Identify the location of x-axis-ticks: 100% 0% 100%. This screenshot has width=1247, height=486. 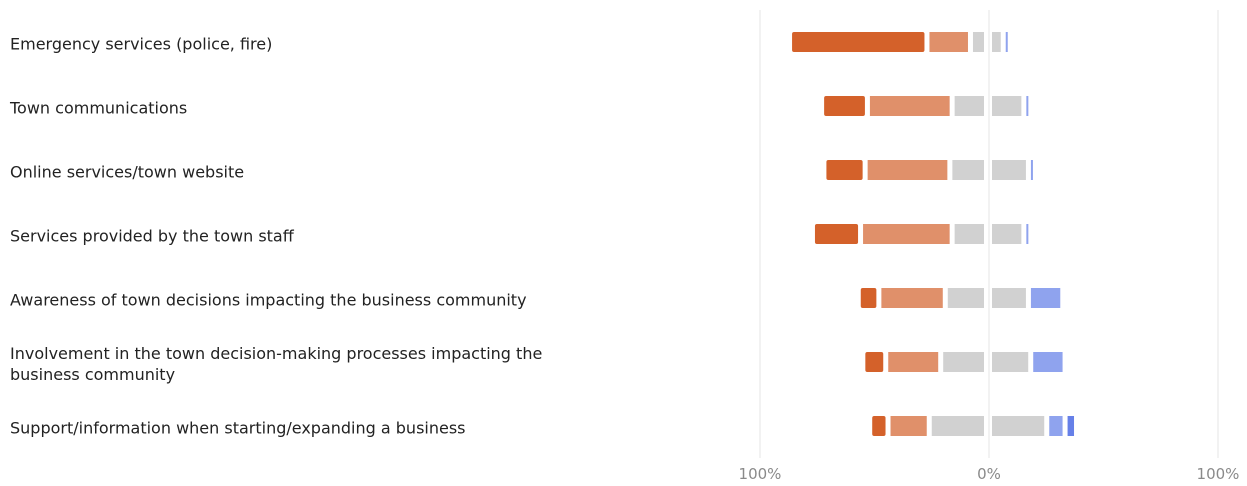
(989, 474).